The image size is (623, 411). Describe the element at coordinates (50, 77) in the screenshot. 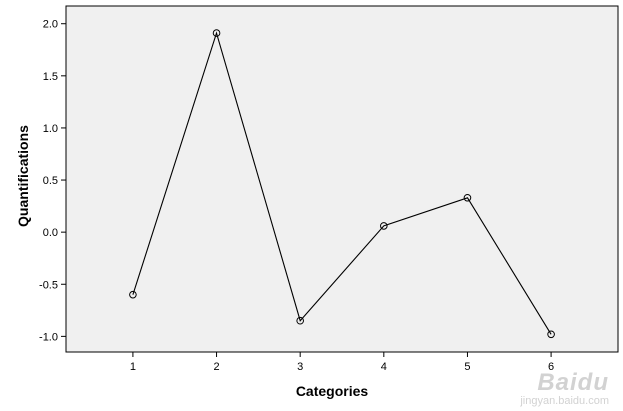

I see `y-tick-label: 1.5` at that location.